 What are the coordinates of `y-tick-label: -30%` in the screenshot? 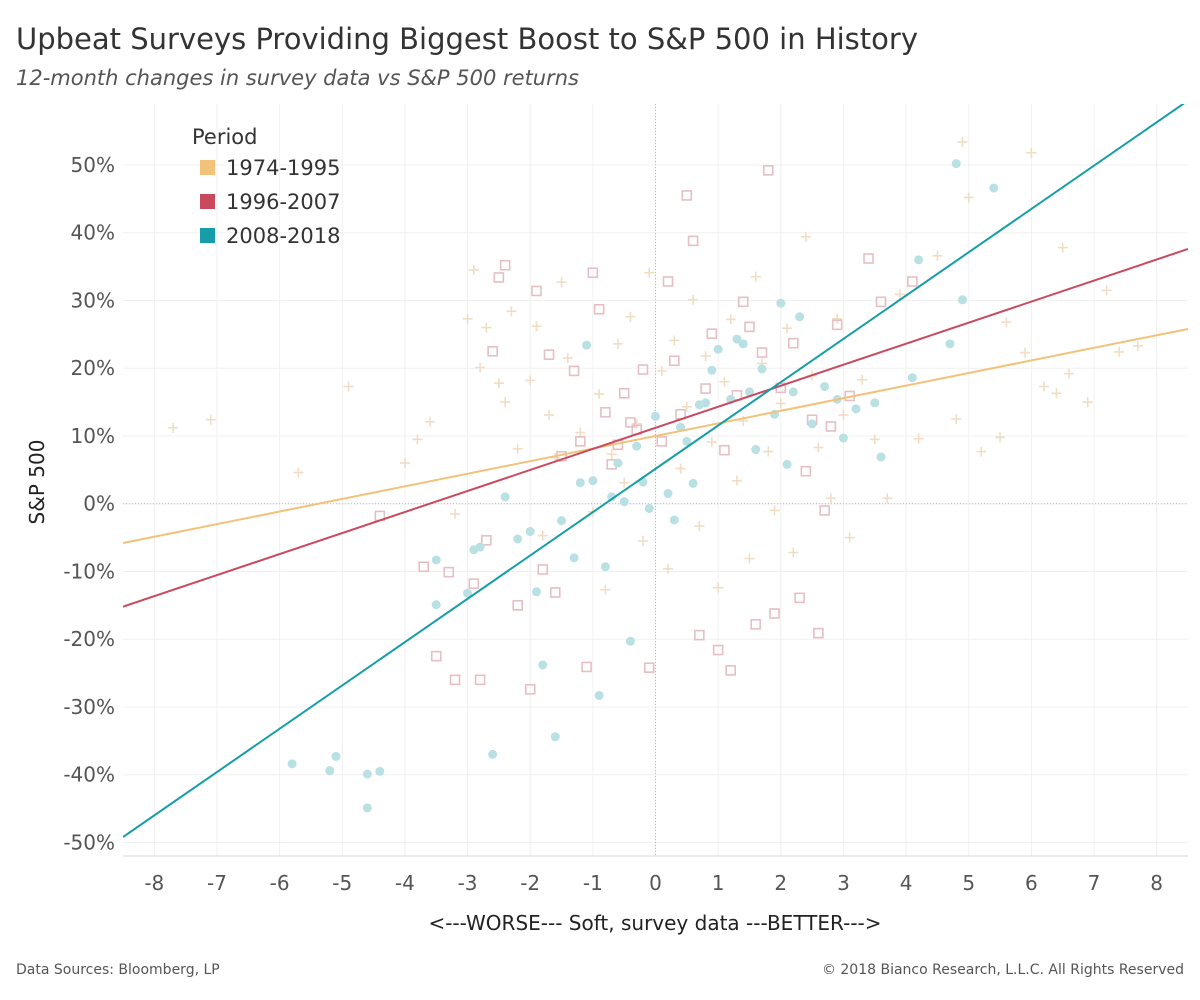 It's located at (89, 707).